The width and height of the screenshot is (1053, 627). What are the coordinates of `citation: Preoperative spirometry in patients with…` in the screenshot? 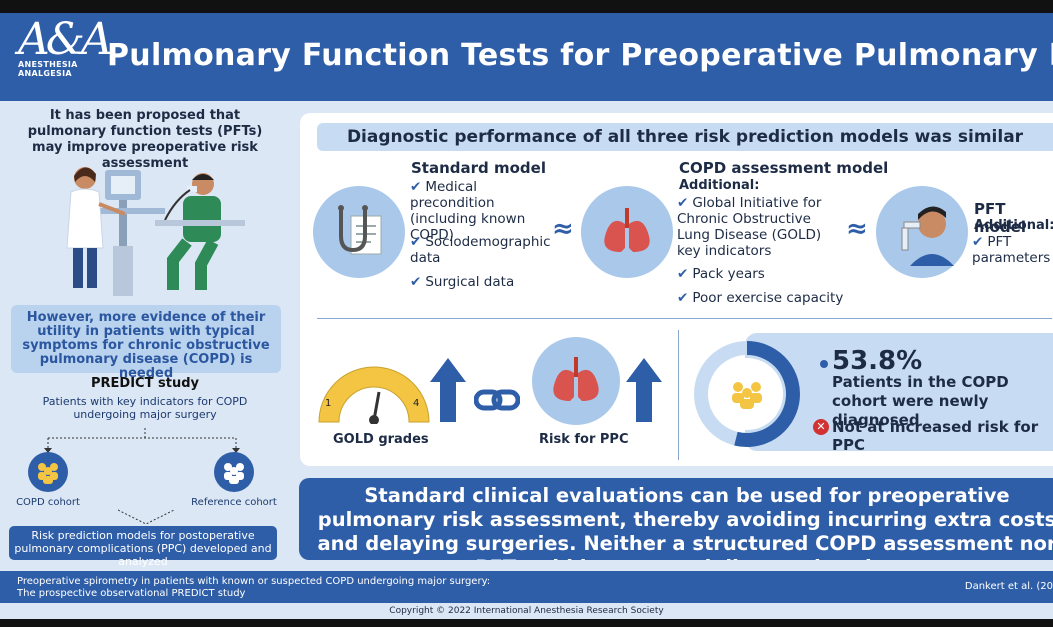 It's located at (253, 588).